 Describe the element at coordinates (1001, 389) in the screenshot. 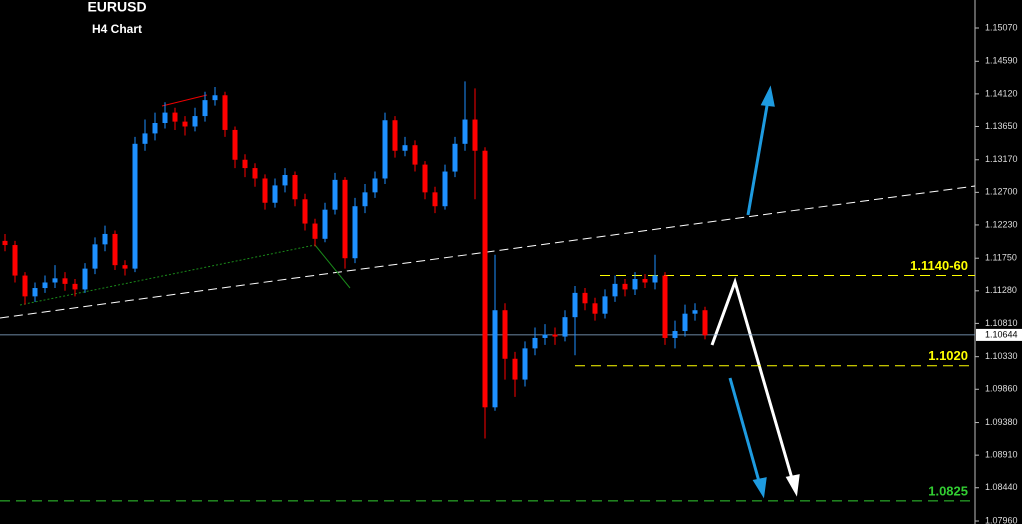

I see `y-tick-label: 1.09860` at that location.